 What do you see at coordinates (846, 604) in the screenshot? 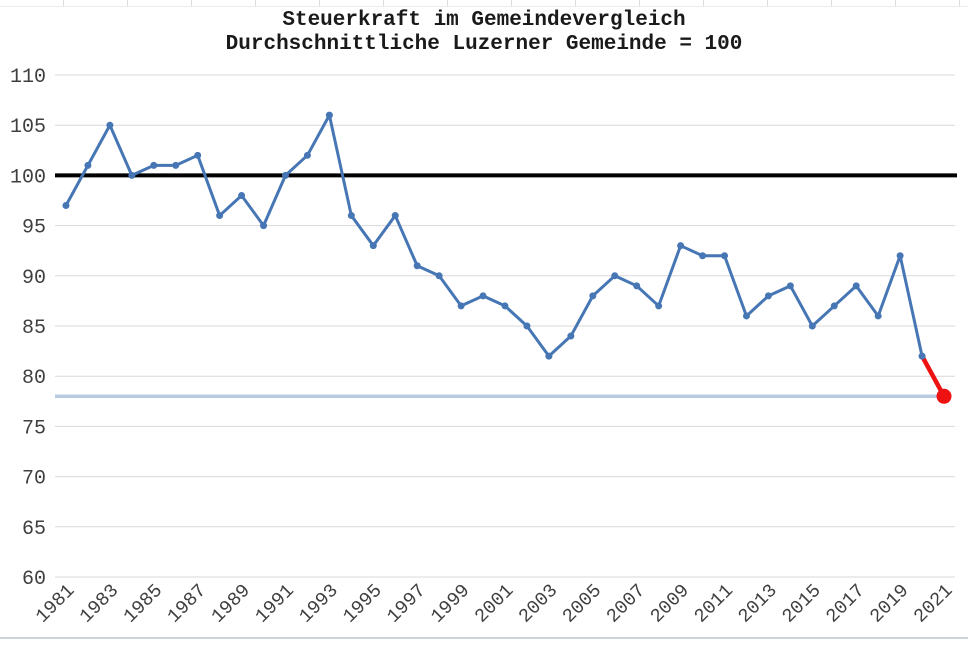
I see `x-tick-label: 2017` at bounding box center [846, 604].